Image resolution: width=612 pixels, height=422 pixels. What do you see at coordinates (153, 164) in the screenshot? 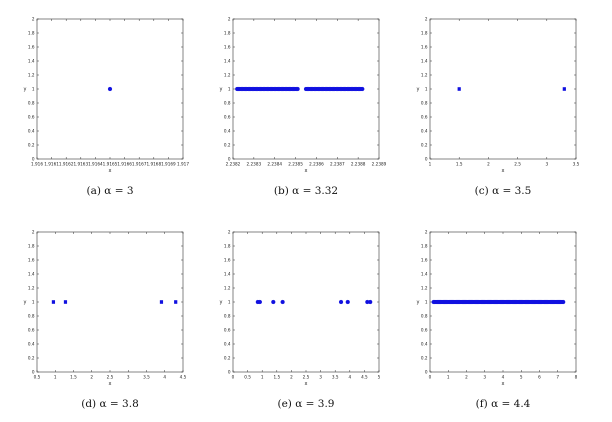
I see `x-tick-label: 1.9168` at bounding box center [153, 164].